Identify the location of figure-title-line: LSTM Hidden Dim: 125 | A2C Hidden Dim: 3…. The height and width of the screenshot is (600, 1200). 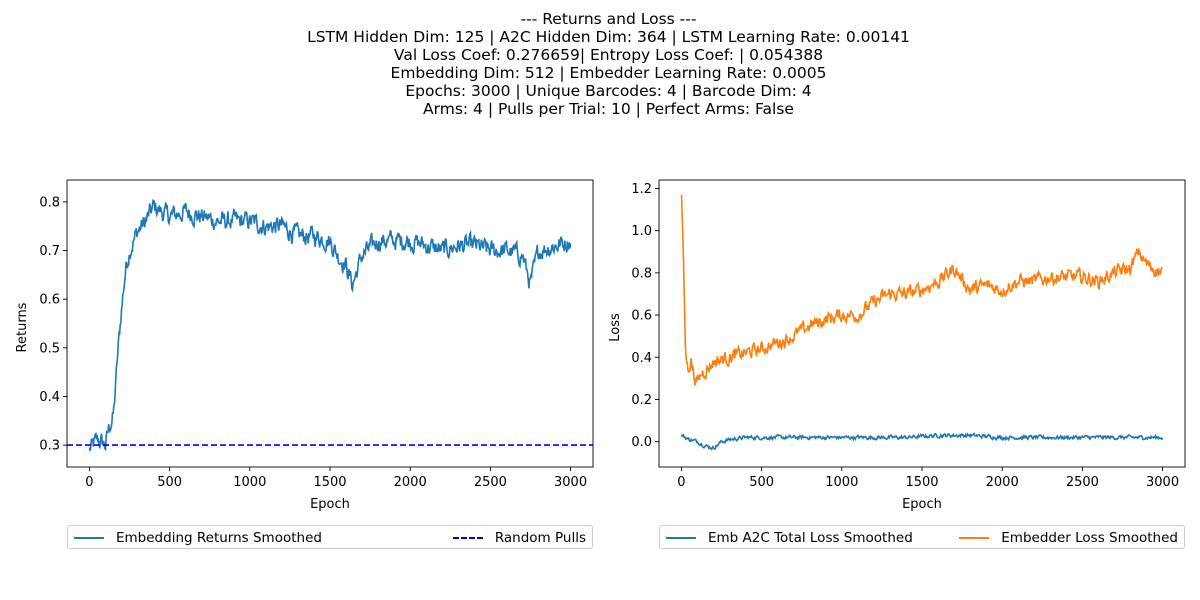
(608, 37).